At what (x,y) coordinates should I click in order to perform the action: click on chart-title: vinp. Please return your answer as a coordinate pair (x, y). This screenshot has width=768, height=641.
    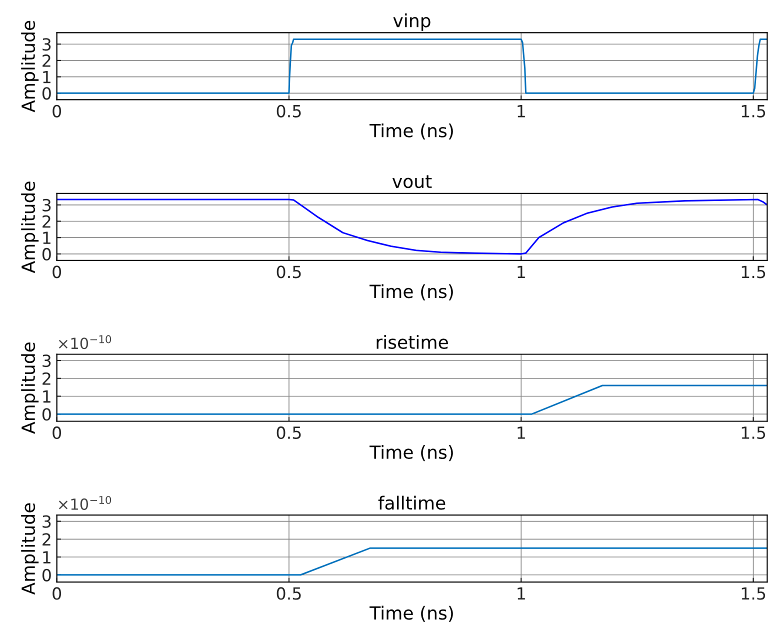
    Looking at the image, I should click on (411, 22).